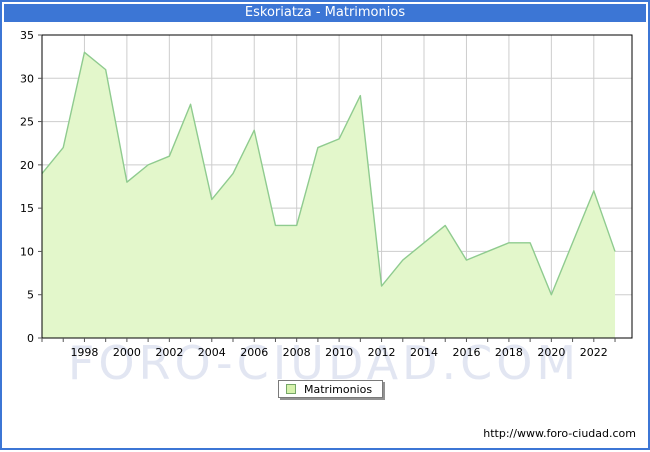 The height and width of the screenshot is (452, 650). What do you see at coordinates (297, 352) in the screenshot?
I see `x-axis-label: 2008` at bounding box center [297, 352].